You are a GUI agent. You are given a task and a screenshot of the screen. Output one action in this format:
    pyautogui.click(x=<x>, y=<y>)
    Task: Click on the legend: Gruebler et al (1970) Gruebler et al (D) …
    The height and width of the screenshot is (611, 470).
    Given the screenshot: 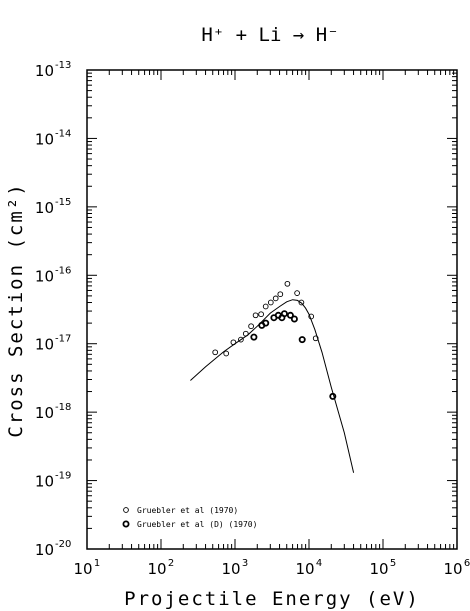 What is the action you would take?
    pyautogui.click(x=189, y=517)
    